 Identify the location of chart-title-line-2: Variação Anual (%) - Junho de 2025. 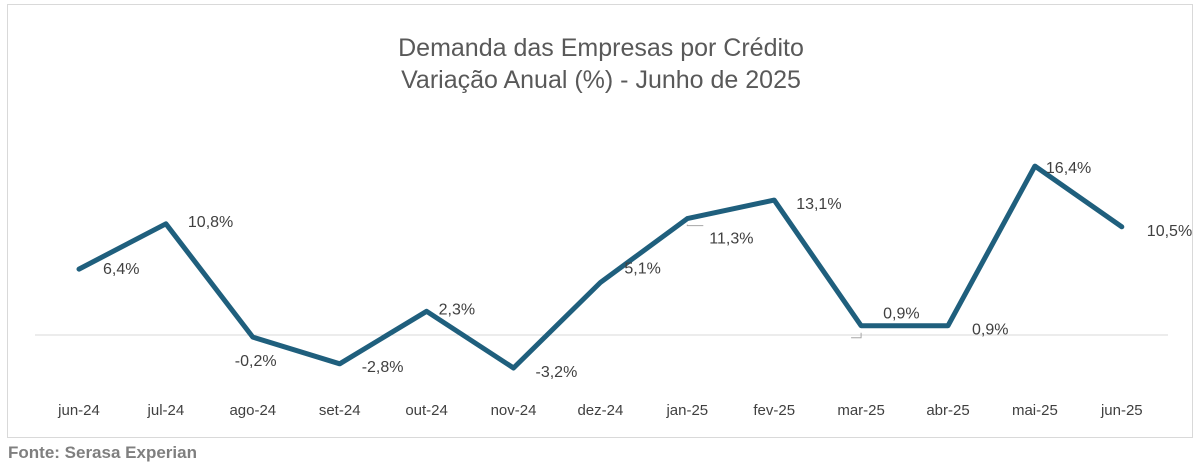
(601, 80).